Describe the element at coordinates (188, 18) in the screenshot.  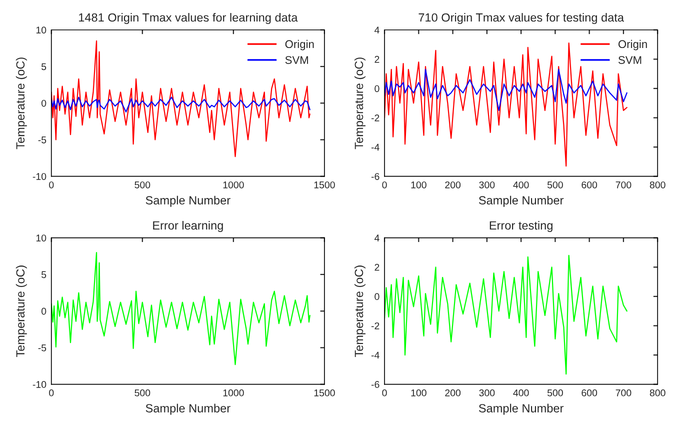
I see `chart-title: 1481 Origin Tmax values for learning data` at that location.